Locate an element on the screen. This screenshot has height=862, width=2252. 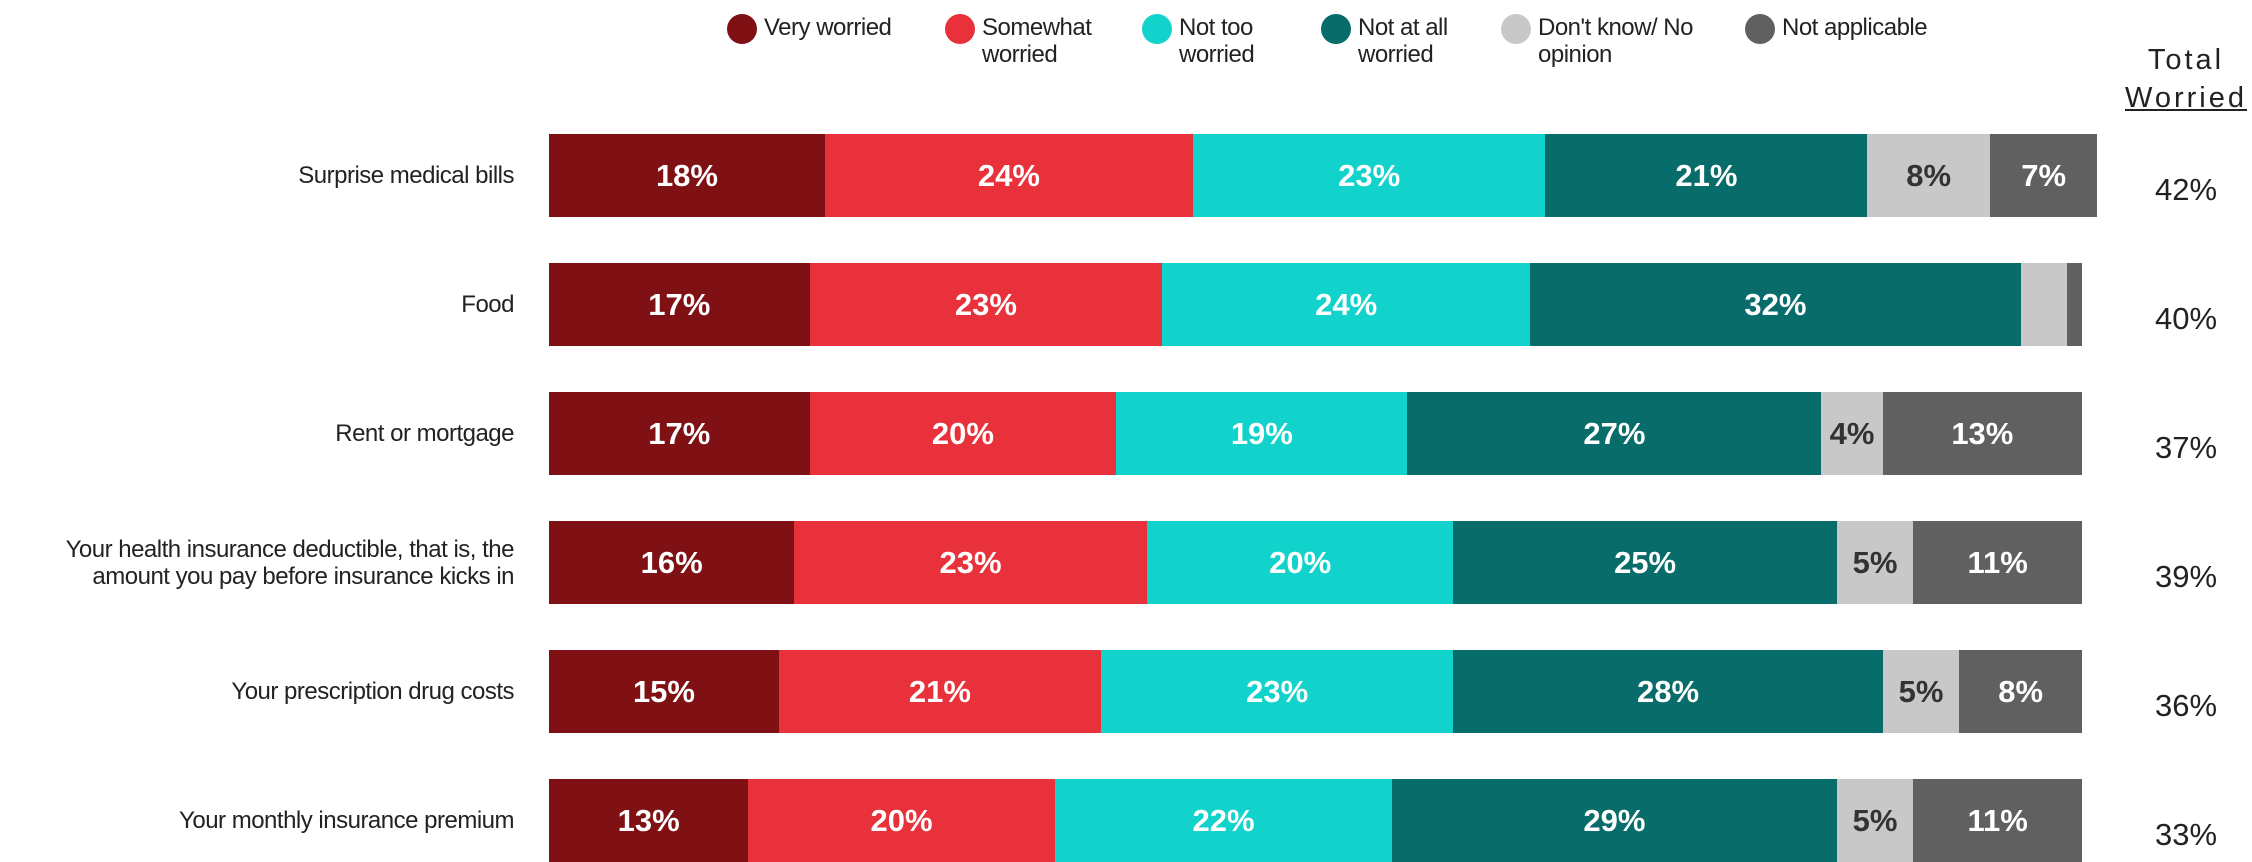
value-label: 32% is located at coordinates (1775, 304).